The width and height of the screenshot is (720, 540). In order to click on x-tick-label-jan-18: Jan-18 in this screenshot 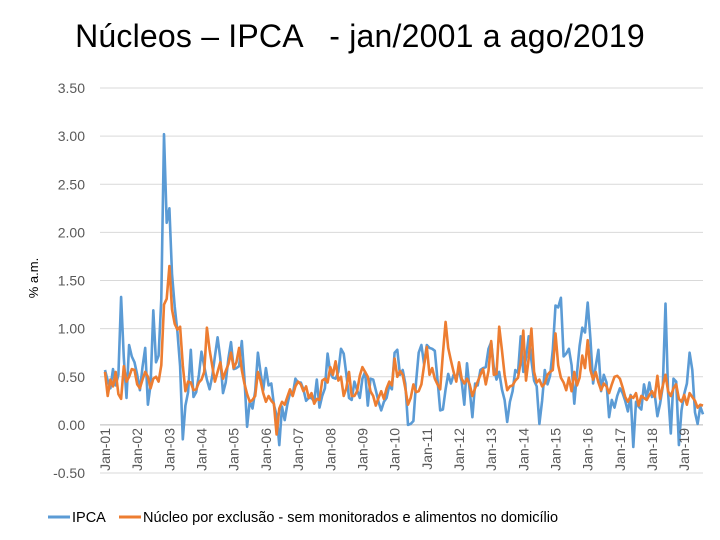, I will do `click(652, 449)`.